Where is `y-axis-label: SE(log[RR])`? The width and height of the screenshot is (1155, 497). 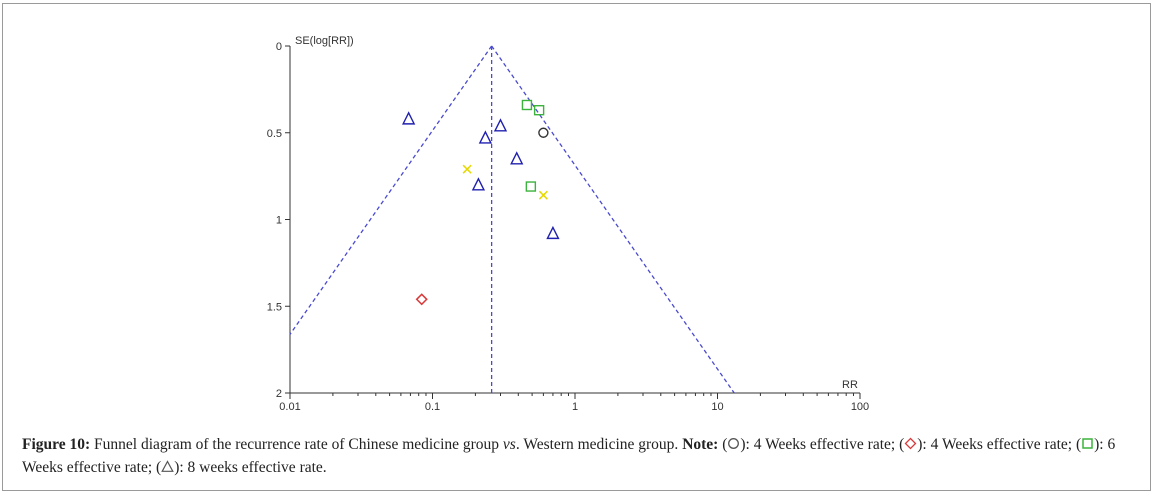
y-axis-label: SE(log[RR]) is located at coordinates (324, 41).